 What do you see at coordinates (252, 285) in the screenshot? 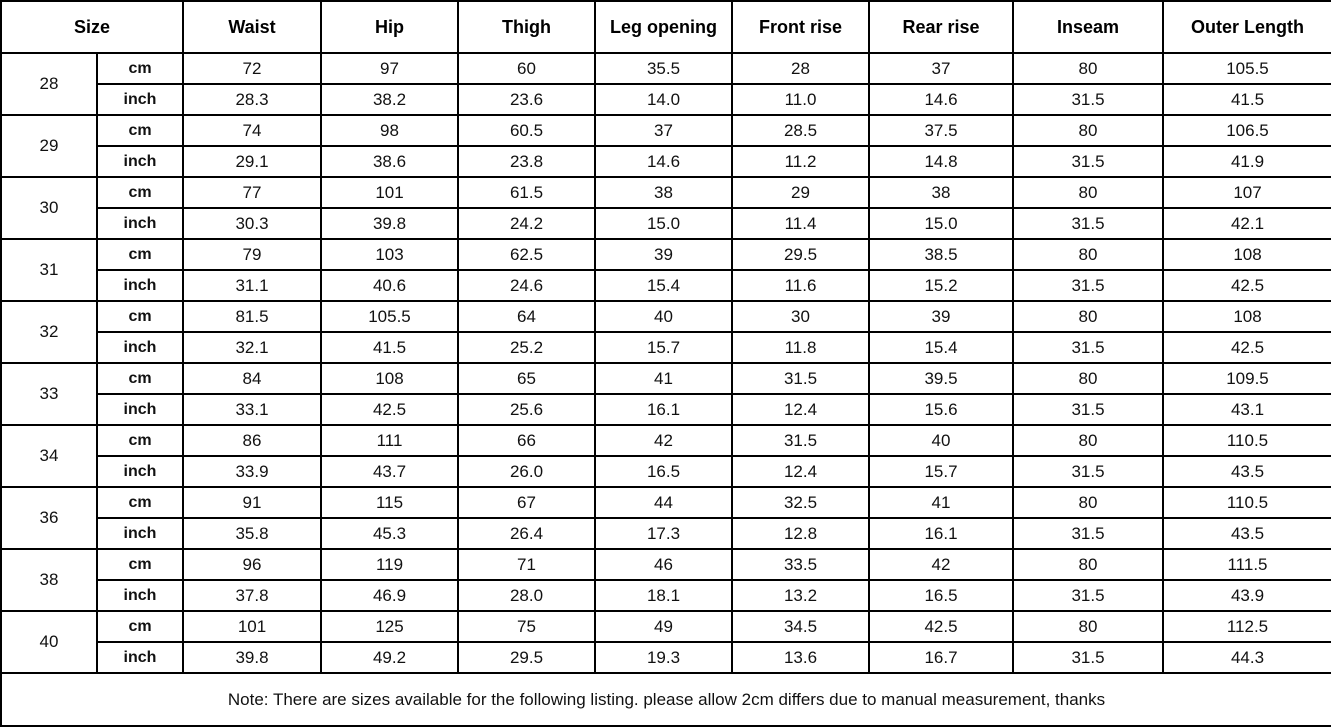
I see `value-waist-31-inch: 31.1` at bounding box center [252, 285].